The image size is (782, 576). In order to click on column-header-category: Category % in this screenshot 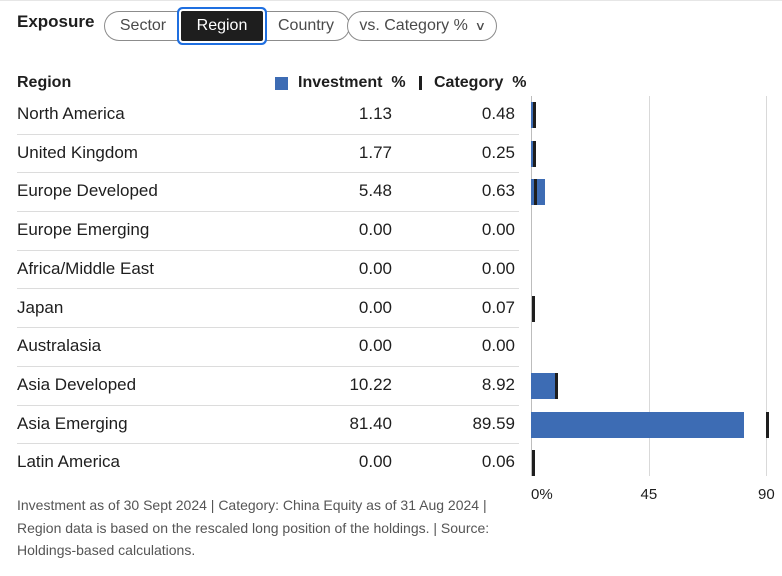, I will do `click(480, 82)`.